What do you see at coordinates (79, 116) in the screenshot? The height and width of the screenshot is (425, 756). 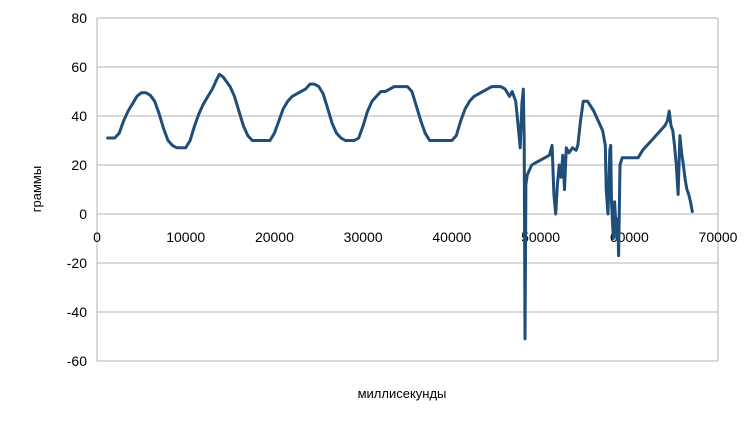 I see `y-tick-label: 40` at bounding box center [79, 116].